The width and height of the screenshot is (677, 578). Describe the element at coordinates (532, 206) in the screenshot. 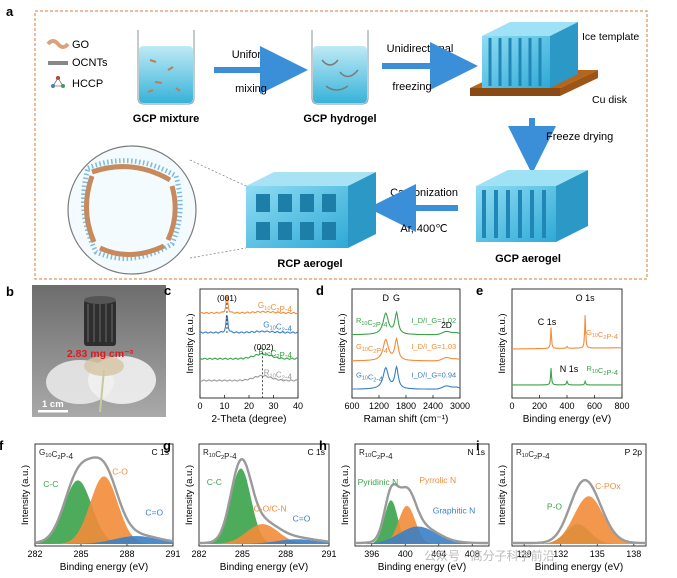

I see `gcp-aerogel-block` at that location.